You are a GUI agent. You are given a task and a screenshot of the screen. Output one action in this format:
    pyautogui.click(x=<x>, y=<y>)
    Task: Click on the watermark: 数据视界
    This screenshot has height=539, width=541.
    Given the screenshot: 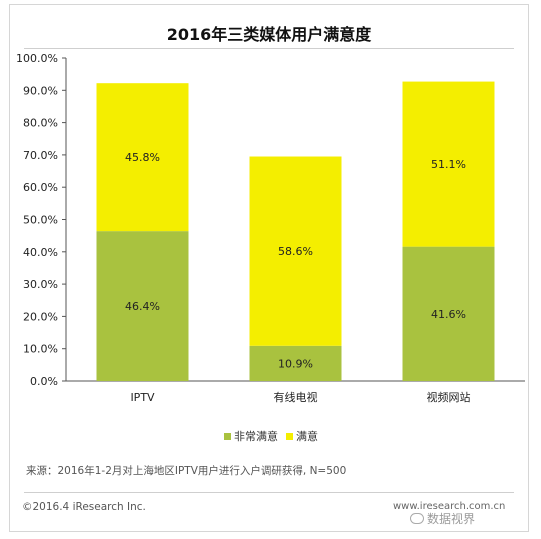 What is the action you would take?
    pyautogui.click(x=442, y=518)
    